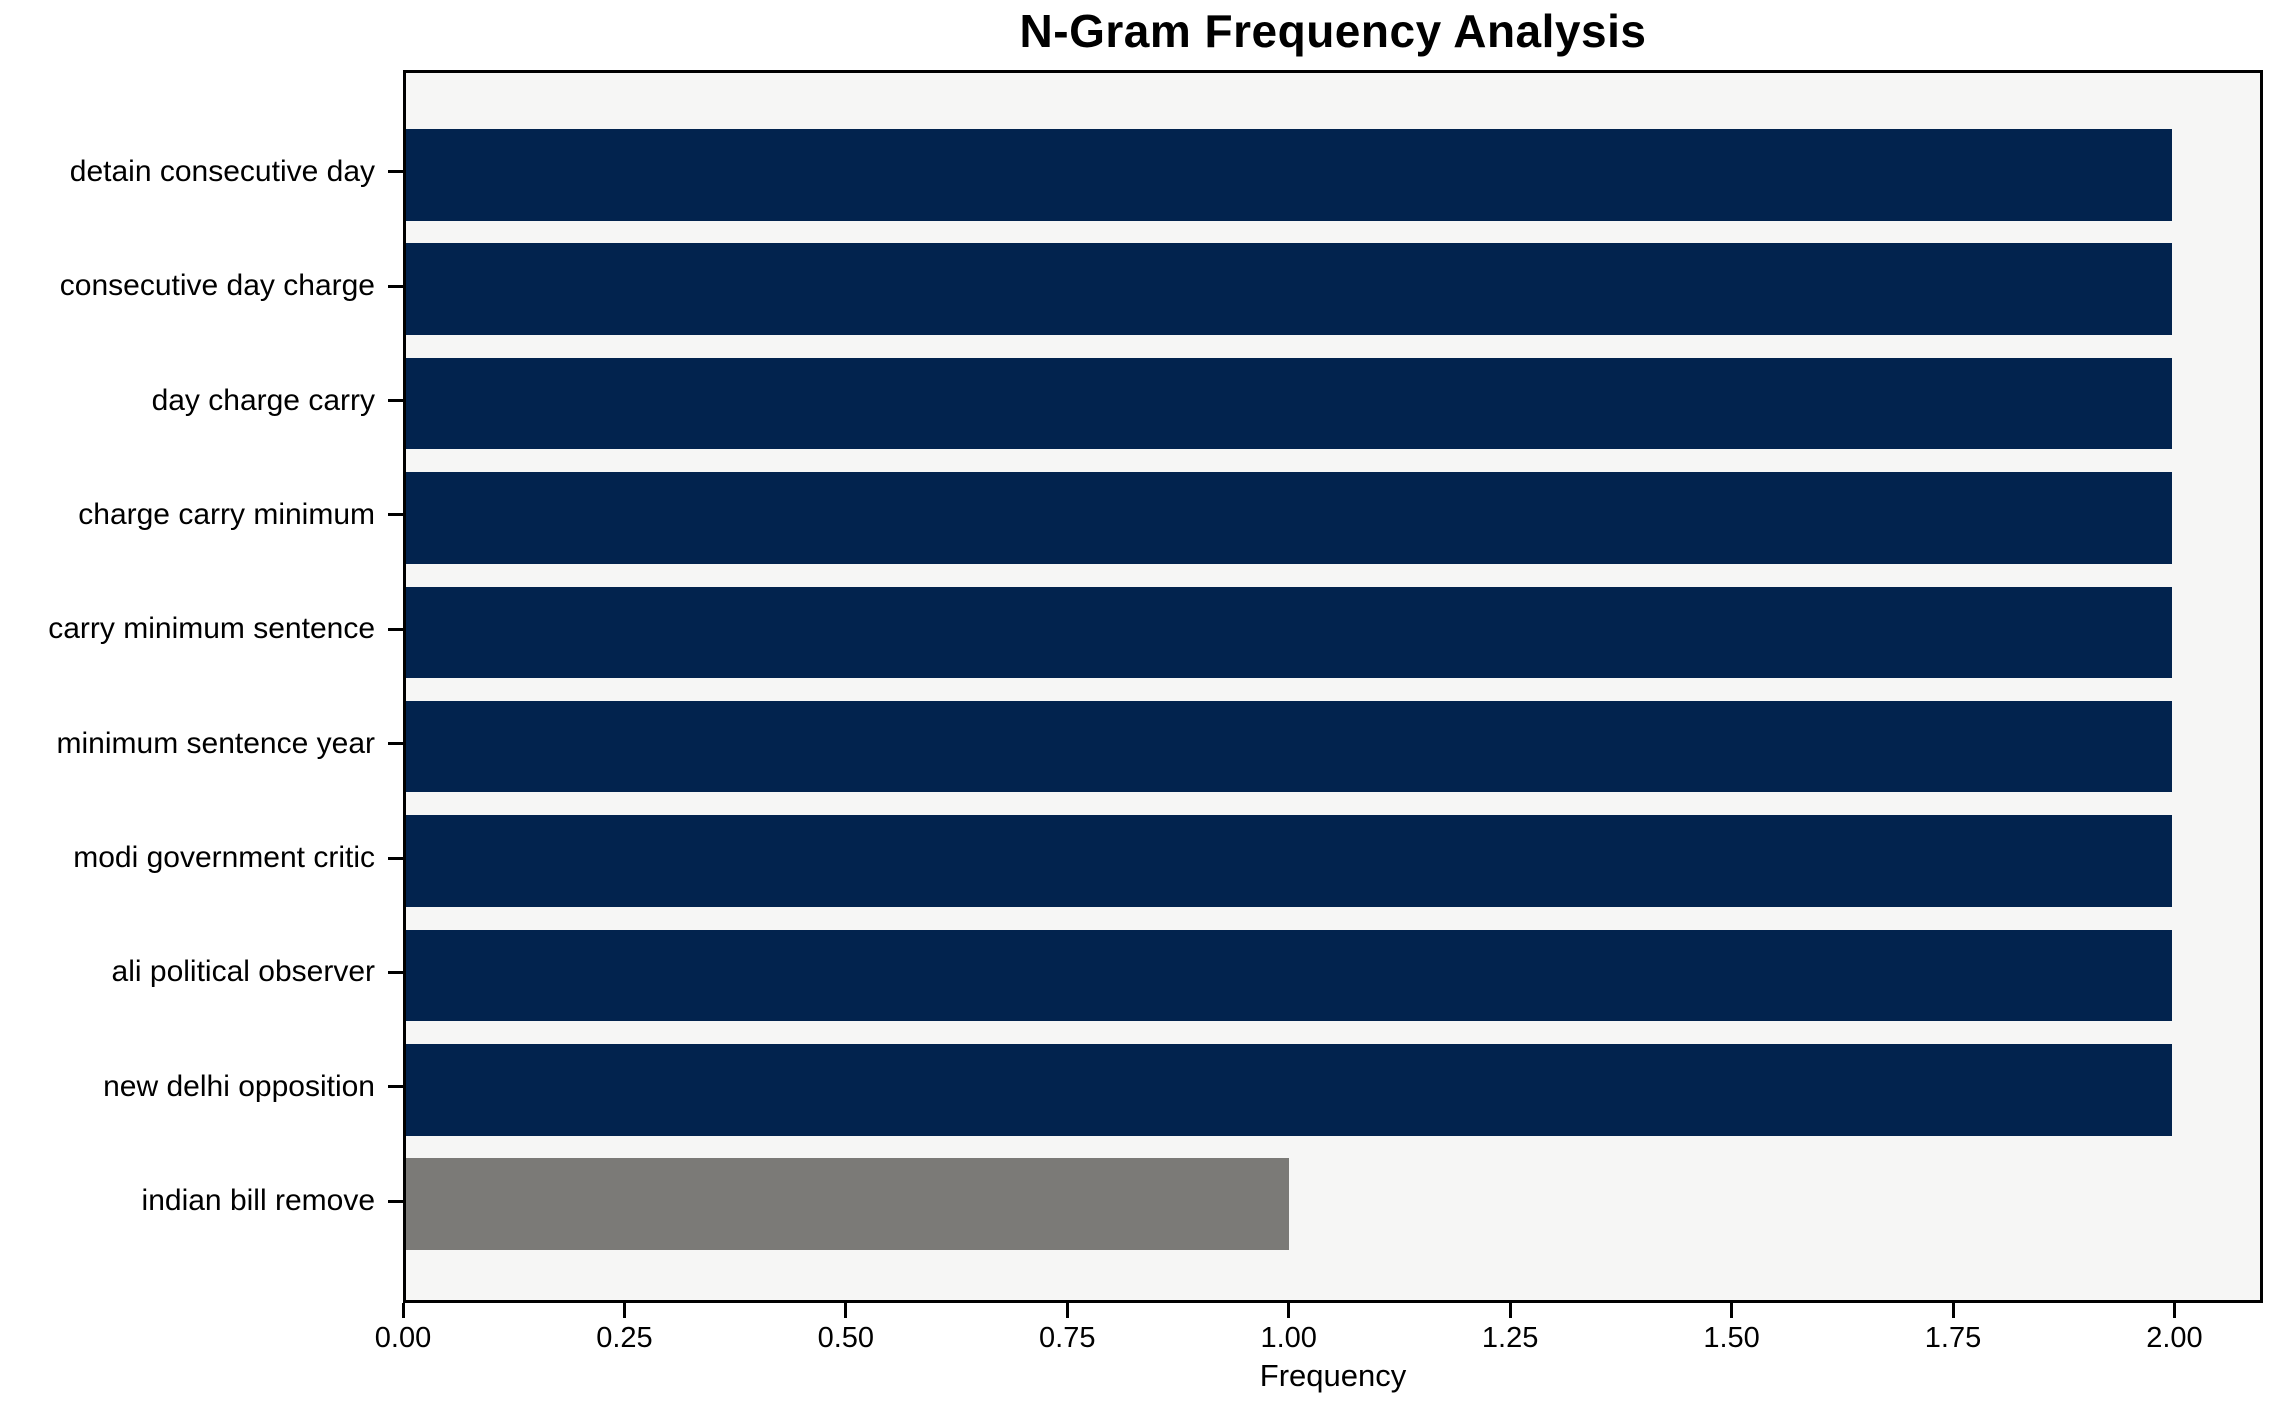 This screenshot has height=1414, width=2282. What do you see at coordinates (243, 972) in the screenshot?
I see `y-tick-label-7: ali political observer` at bounding box center [243, 972].